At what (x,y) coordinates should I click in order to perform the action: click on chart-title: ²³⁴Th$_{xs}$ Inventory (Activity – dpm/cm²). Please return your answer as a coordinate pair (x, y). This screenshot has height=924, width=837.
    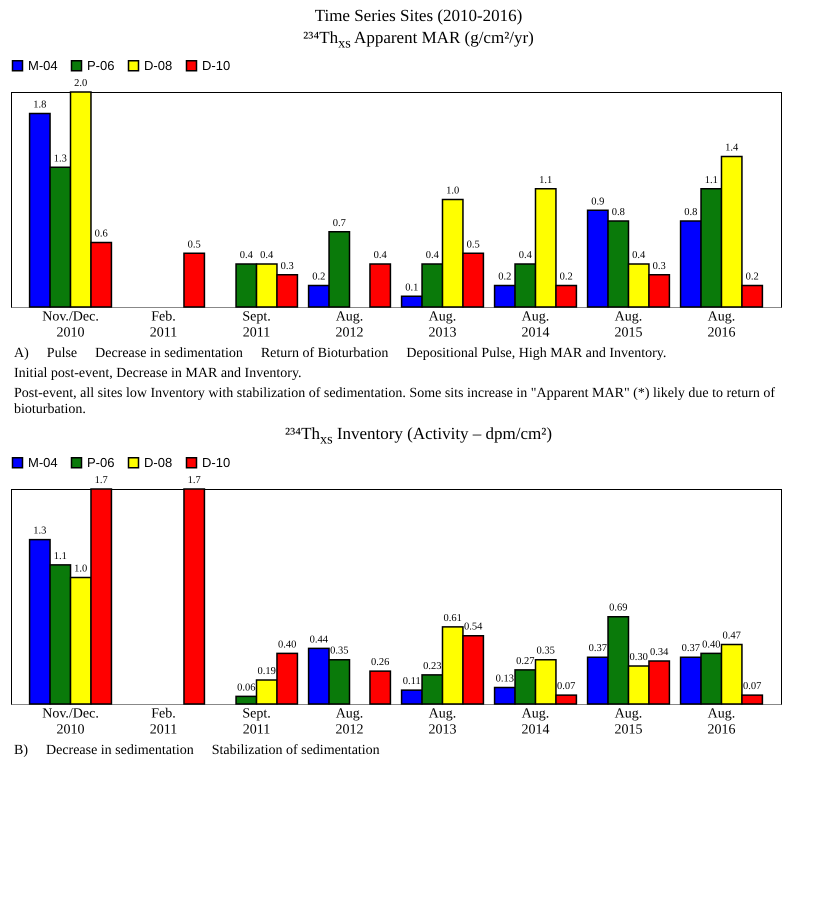
    Looking at the image, I should click on (419, 436).